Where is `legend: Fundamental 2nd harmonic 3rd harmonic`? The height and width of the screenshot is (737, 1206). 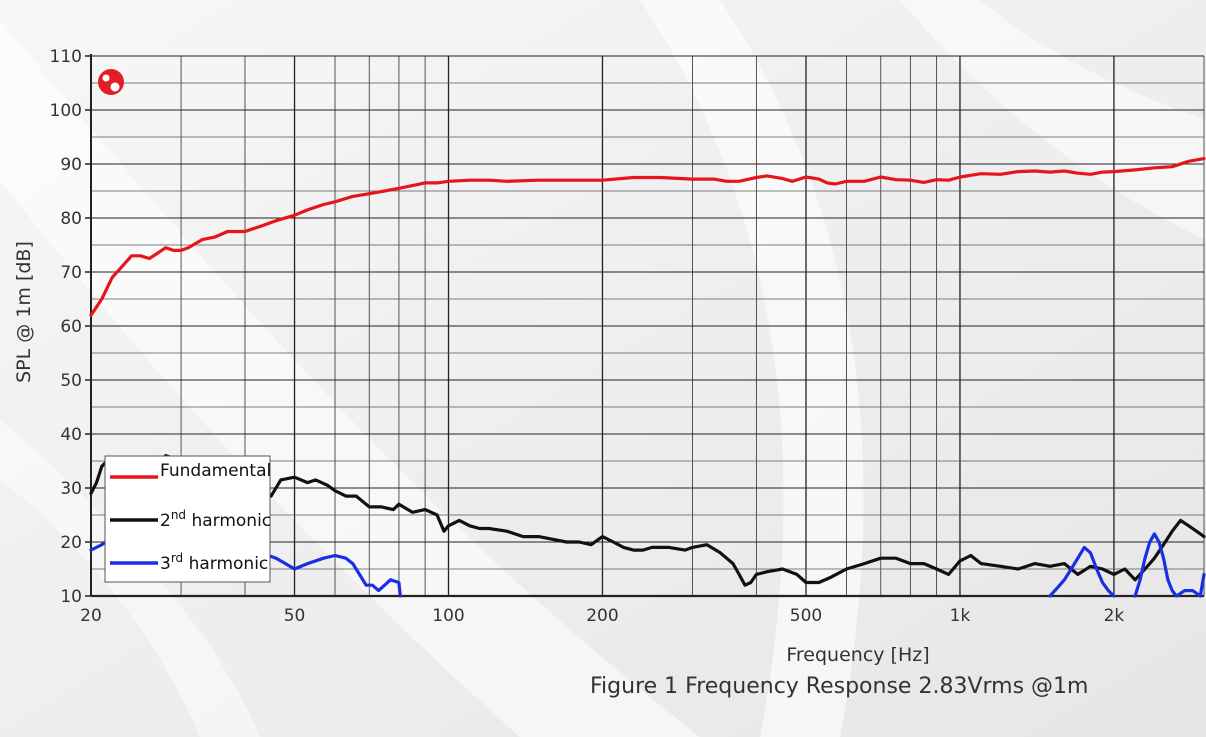 legend: Fundamental 2nd harmonic 3rd harmonic is located at coordinates (187, 519).